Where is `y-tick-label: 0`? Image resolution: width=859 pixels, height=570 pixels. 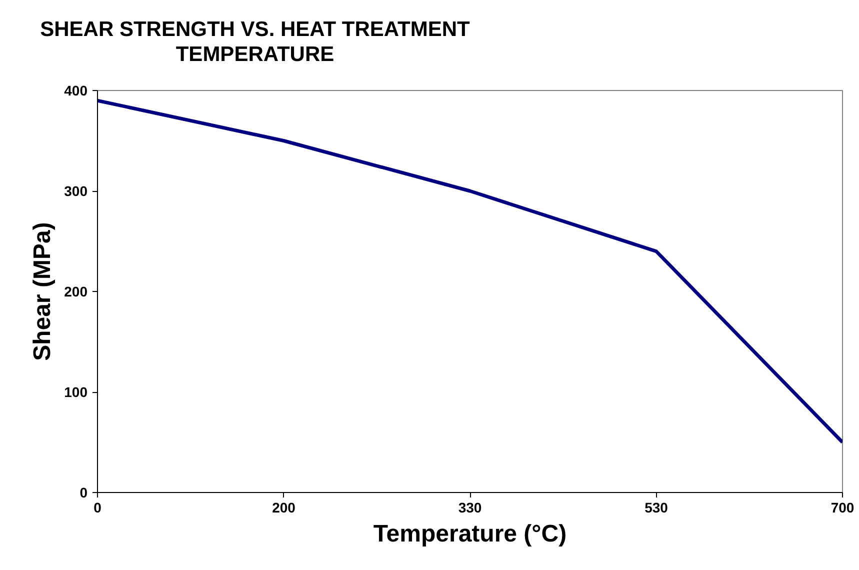 y-tick-label: 0 is located at coordinates (84, 492).